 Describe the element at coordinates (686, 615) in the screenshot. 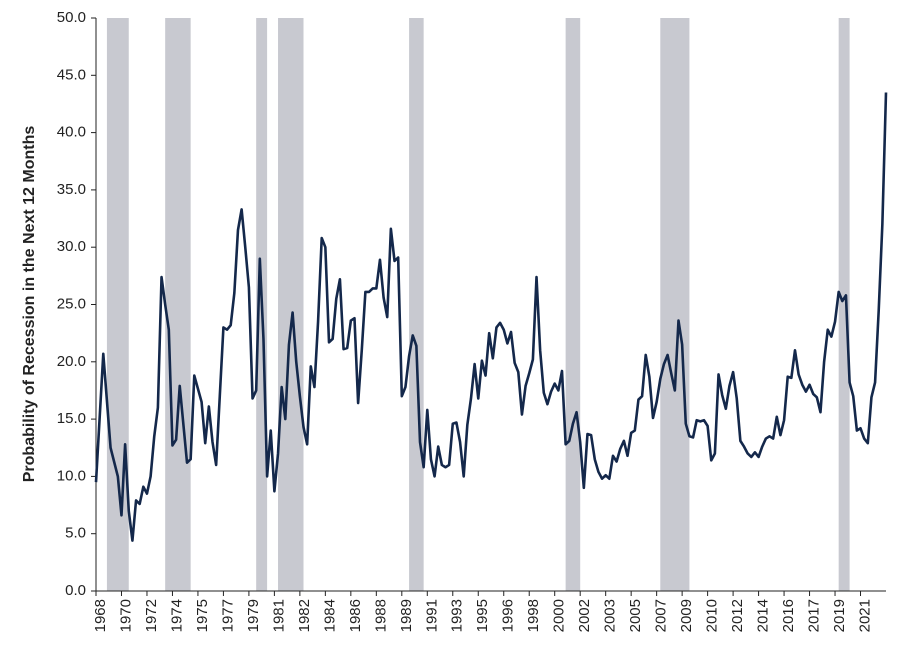

I see `x-tick-label: 2009` at that location.